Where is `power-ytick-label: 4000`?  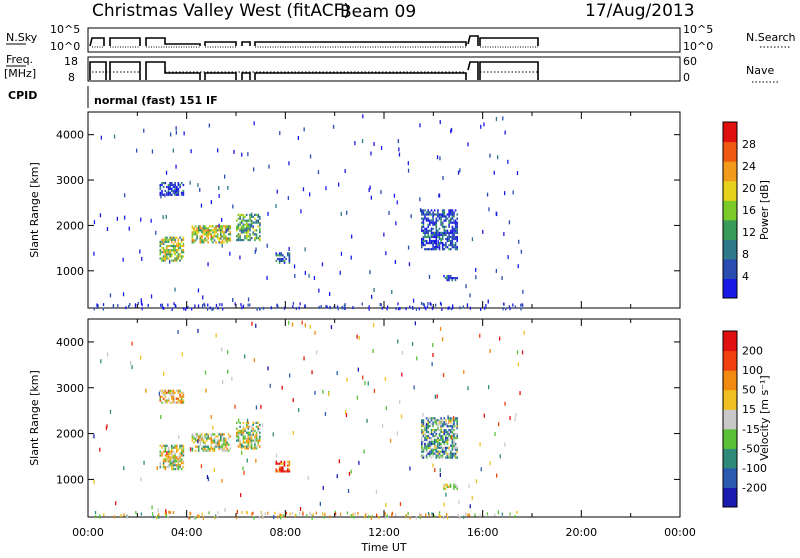
power-ytick-label: 4000 is located at coordinates (70, 135).